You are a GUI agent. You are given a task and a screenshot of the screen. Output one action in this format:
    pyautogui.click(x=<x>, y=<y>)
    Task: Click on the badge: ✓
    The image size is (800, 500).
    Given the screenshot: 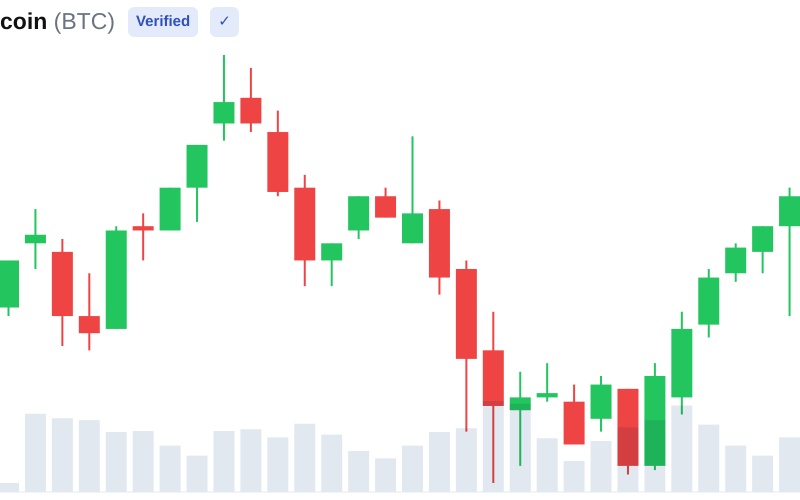 What is the action you would take?
    pyautogui.click(x=224, y=22)
    